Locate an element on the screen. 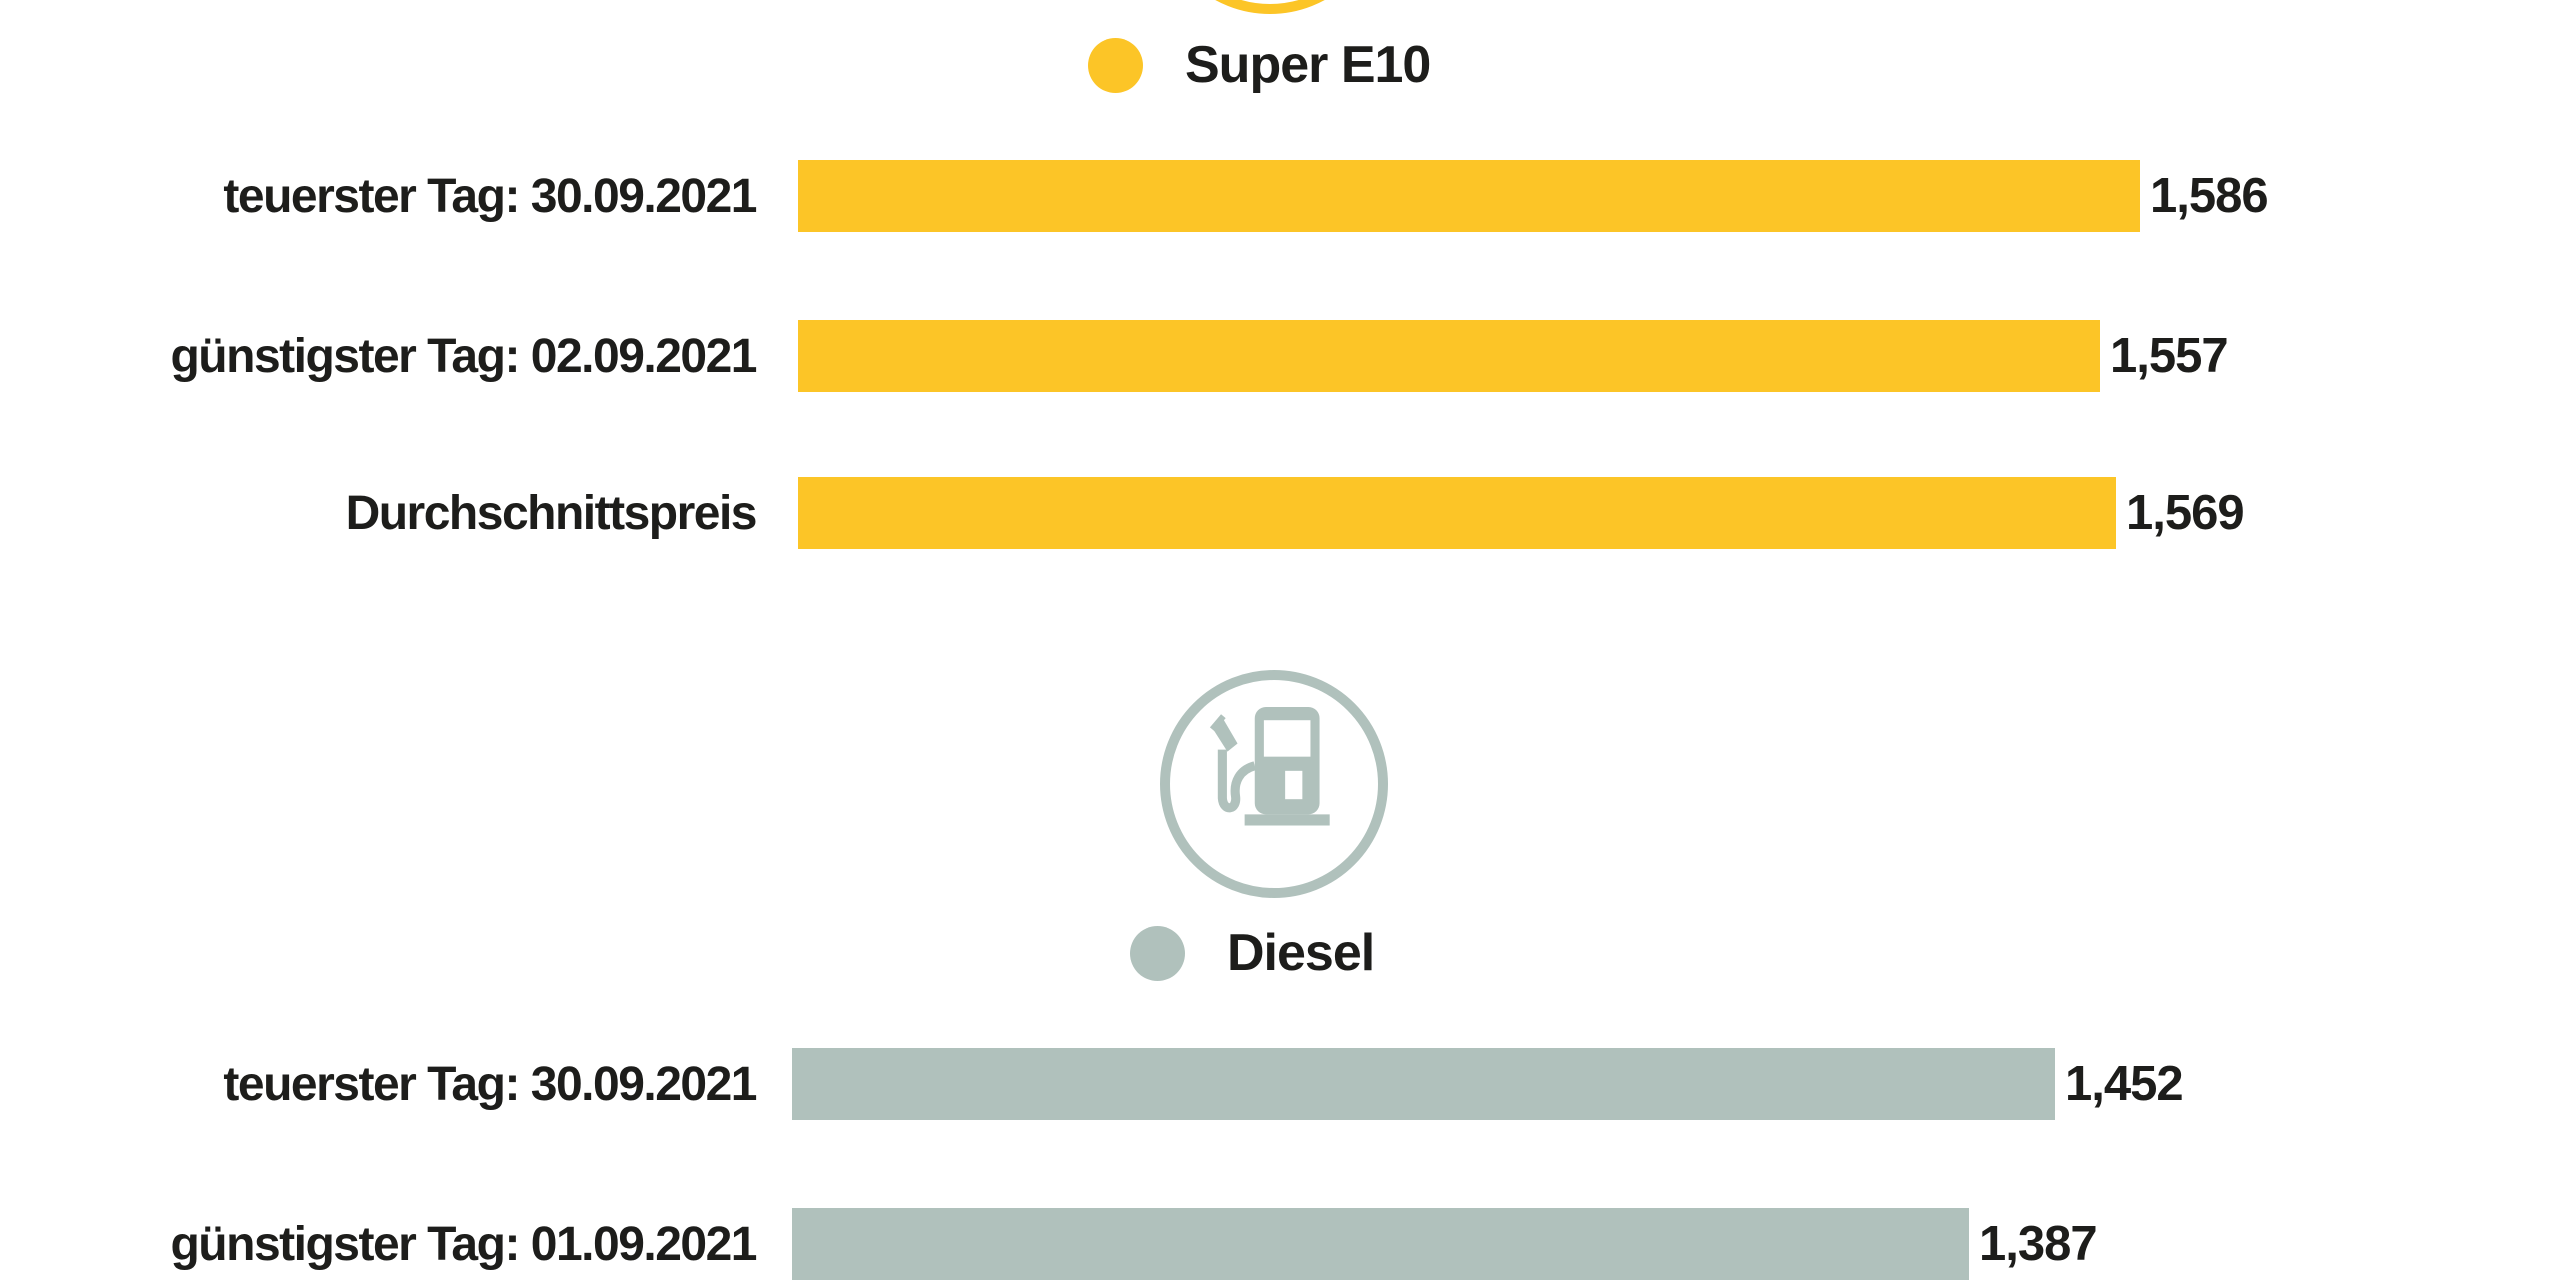  fuel-pump-icon is located at coordinates (1269, 766).